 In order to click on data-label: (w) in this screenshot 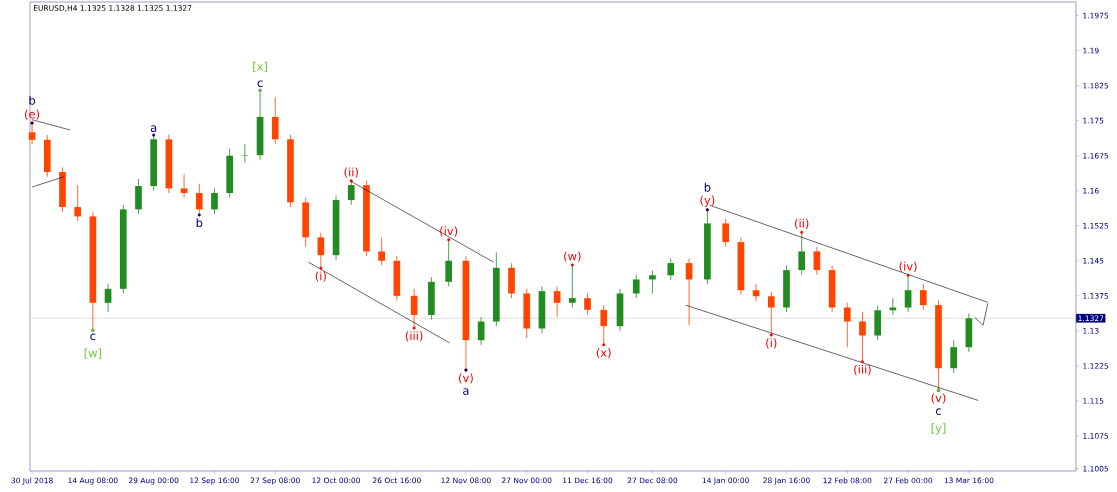, I will do `click(572, 256)`.